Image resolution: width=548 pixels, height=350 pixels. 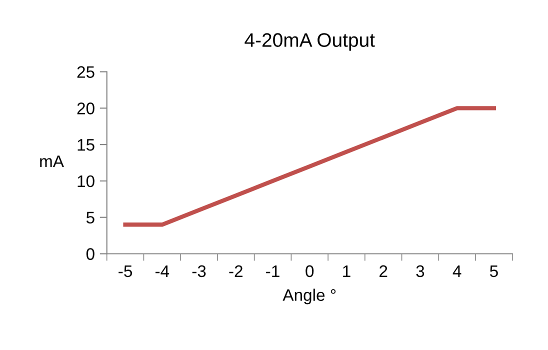 What do you see at coordinates (235, 271) in the screenshot?
I see `x-tick-label: -2` at bounding box center [235, 271].